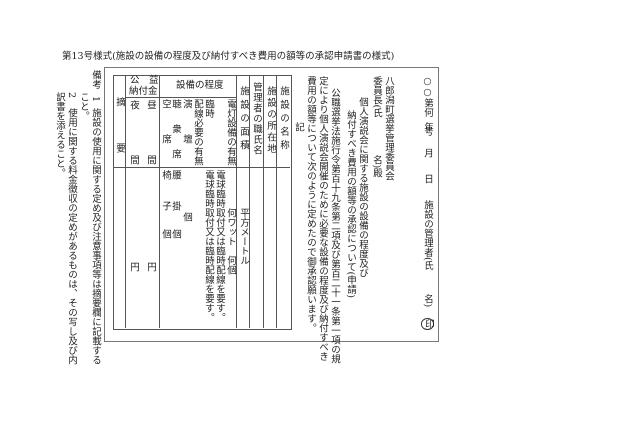  Describe the element at coordinates (144, 80) in the screenshot. I see `fee-header-1: 公 益` at that location.